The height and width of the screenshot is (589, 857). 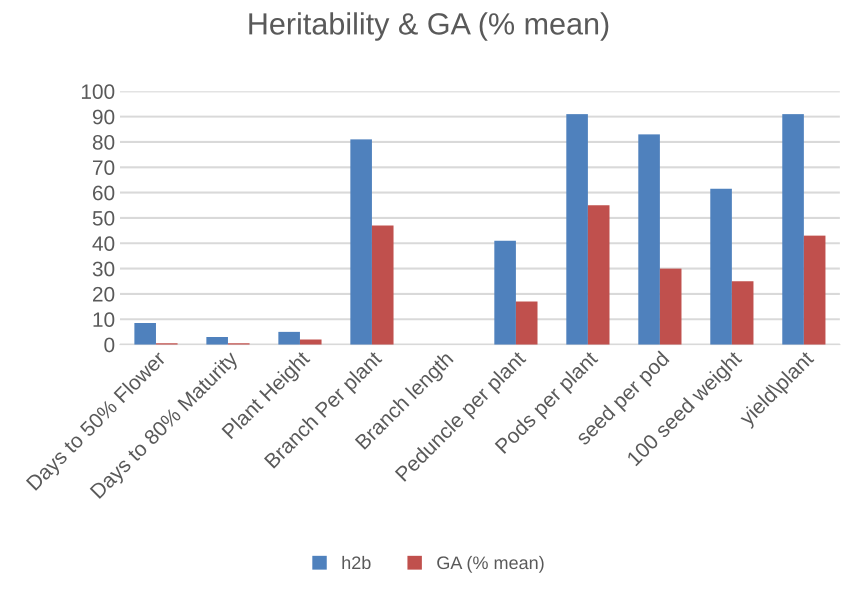 What do you see at coordinates (103, 117) in the screenshot?
I see `y-tick-label: 90` at bounding box center [103, 117].